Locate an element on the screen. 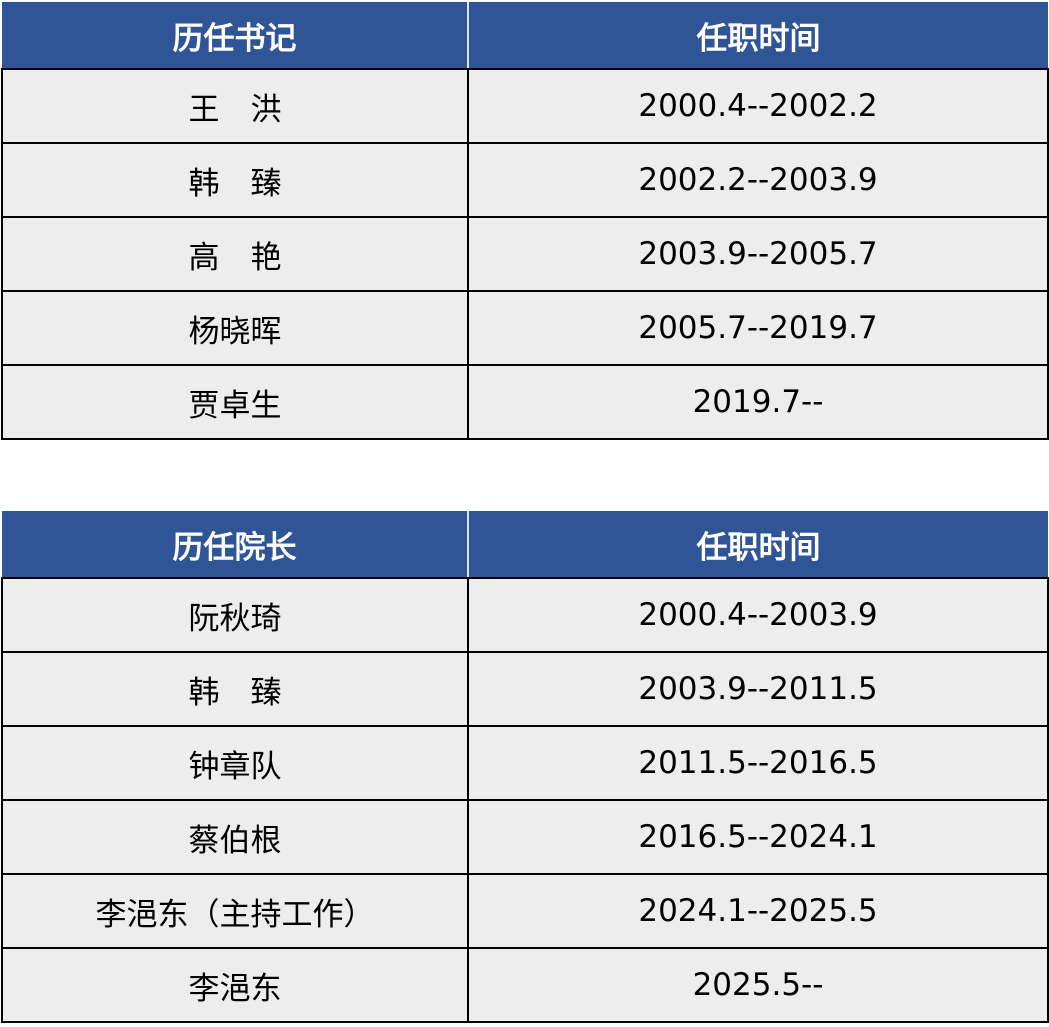  cell-name: 阮秋琦 is located at coordinates (235, 615).